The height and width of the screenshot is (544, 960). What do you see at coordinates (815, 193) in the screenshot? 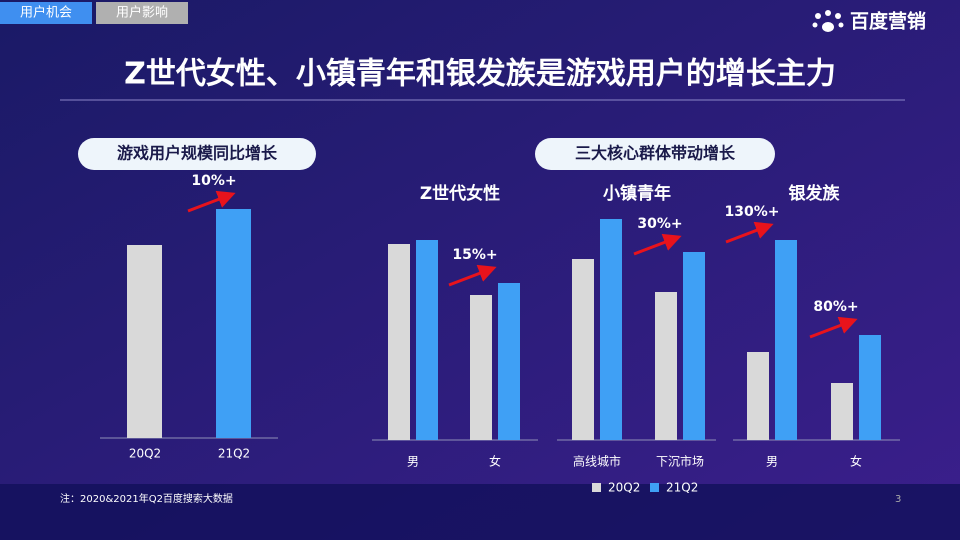
I see `group-title: 银发族` at bounding box center [815, 193].